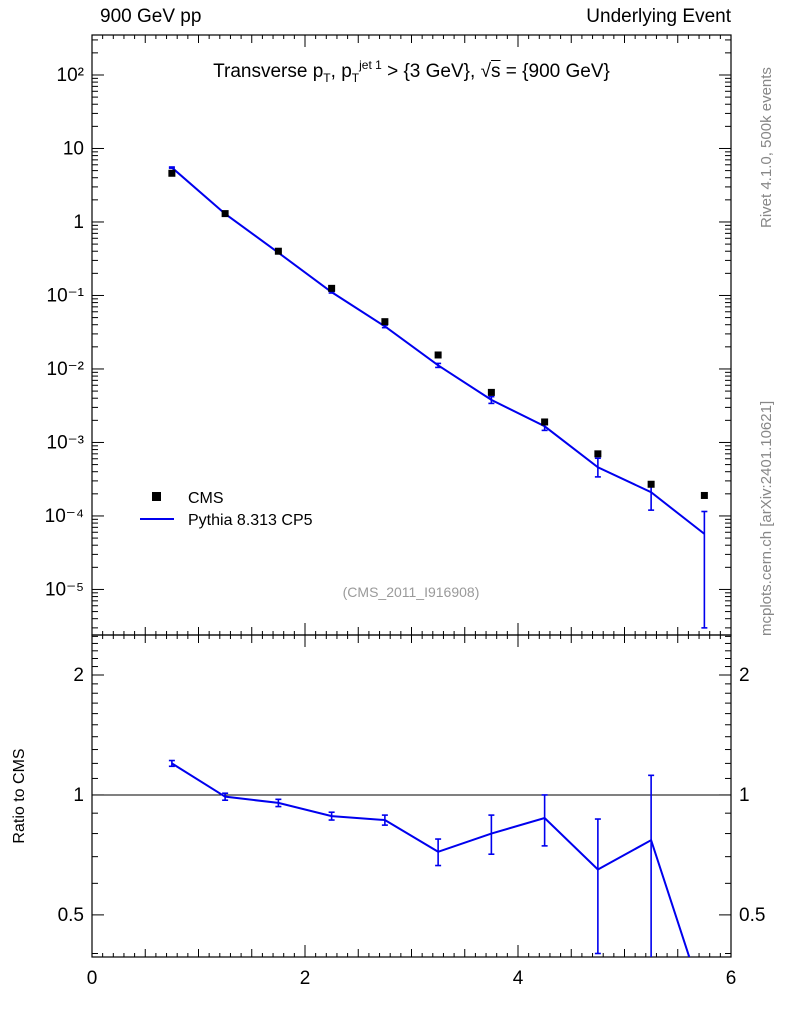  Describe the element at coordinates (766, 147) in the screenshot. I see `side-note-generator-version: Rivet 4.1.0, 500k events` at that location.